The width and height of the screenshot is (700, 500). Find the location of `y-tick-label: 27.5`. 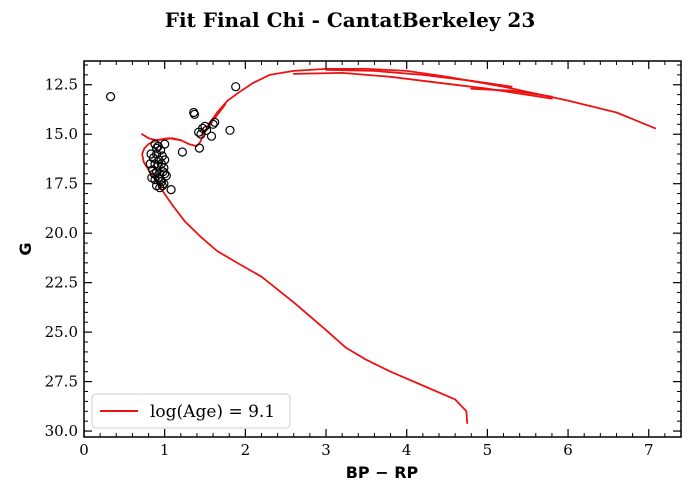

y-tick-label: 27.5 is located at coordinates (61, 382).